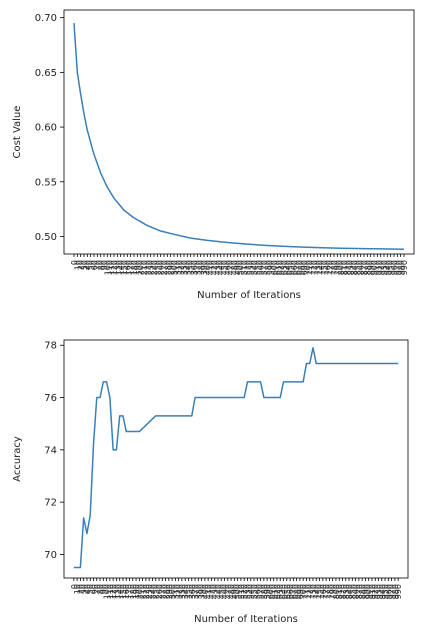 Image resolution: width=431 pixels, height=625 pixels. I want to click on x-tick-label: 730, so click(317, 267).